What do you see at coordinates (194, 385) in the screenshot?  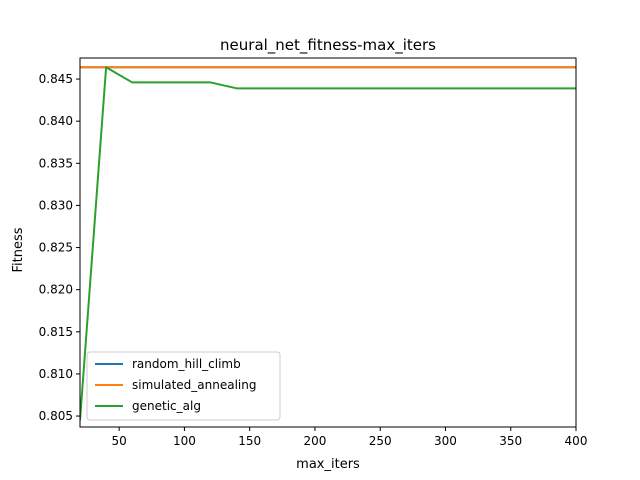 I see `legend-label-simulated_annealing: simulated_annealing` at bounding box center [194, 385].